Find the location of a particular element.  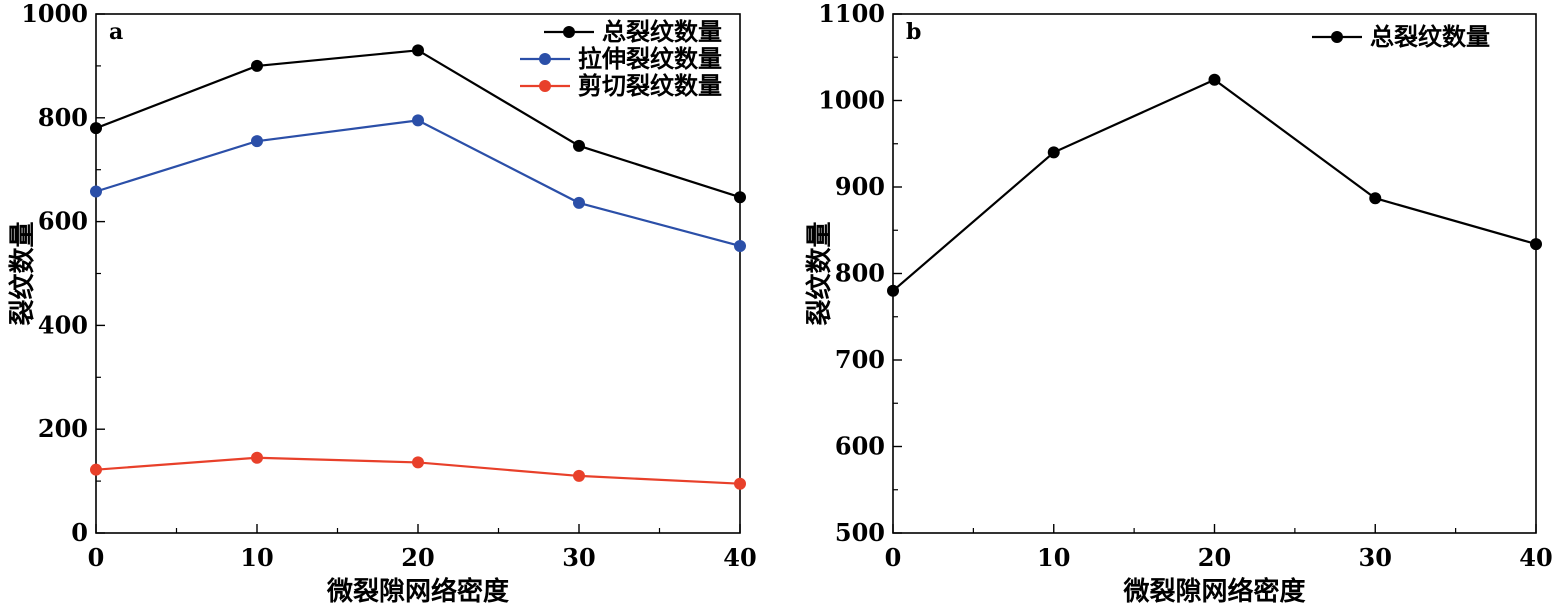

panel-label: b is located at coordinates (913, 32).